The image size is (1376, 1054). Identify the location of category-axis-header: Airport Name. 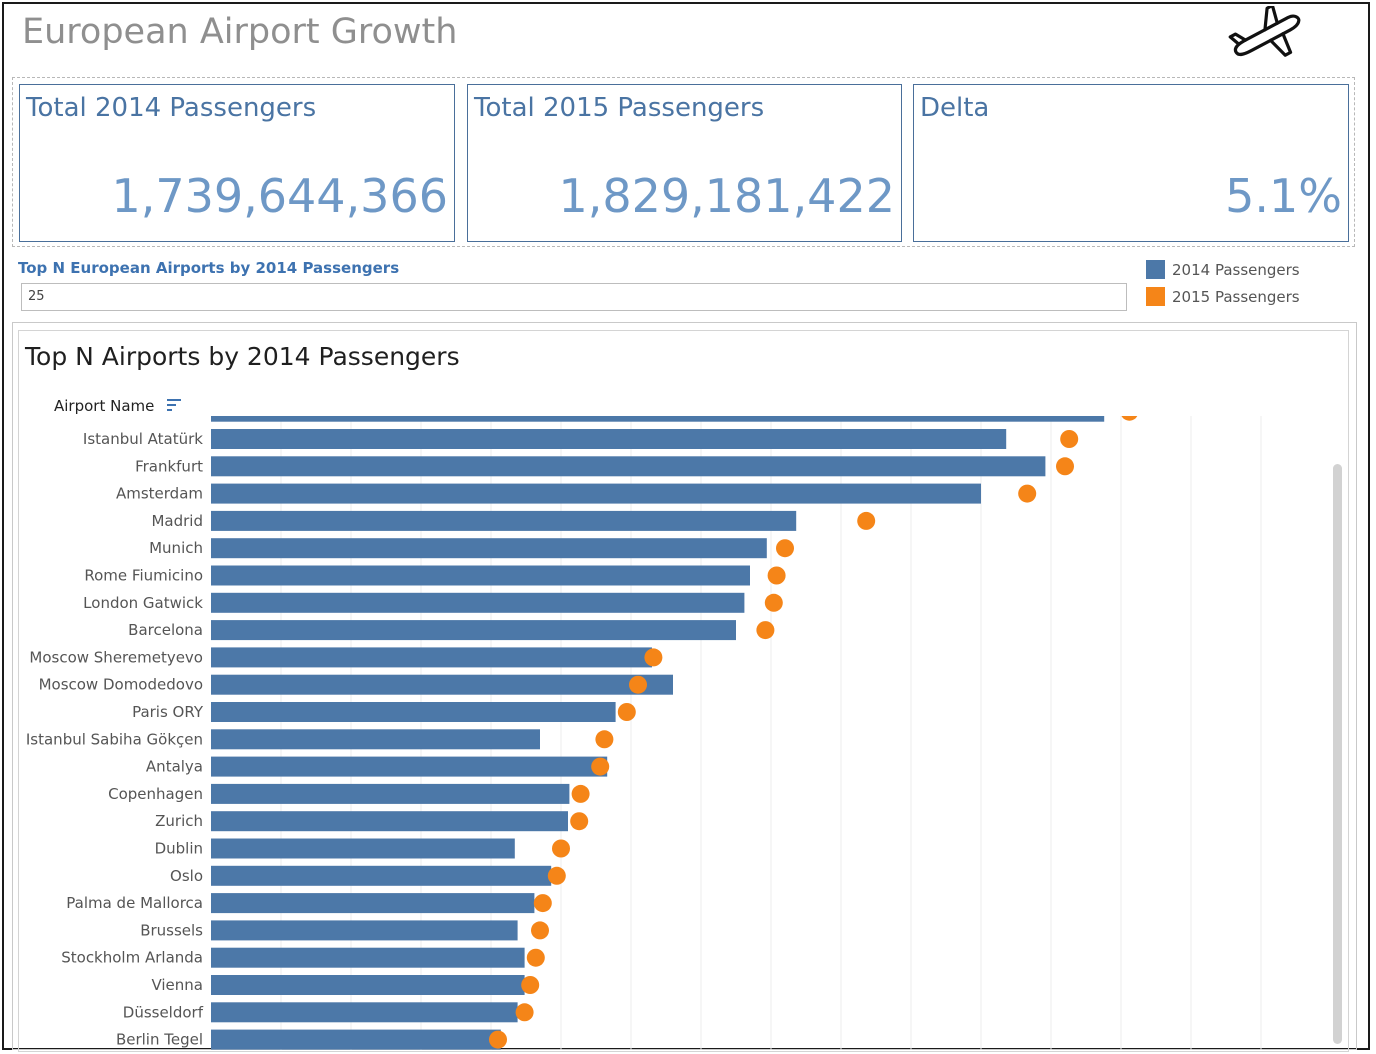
(104, 406).